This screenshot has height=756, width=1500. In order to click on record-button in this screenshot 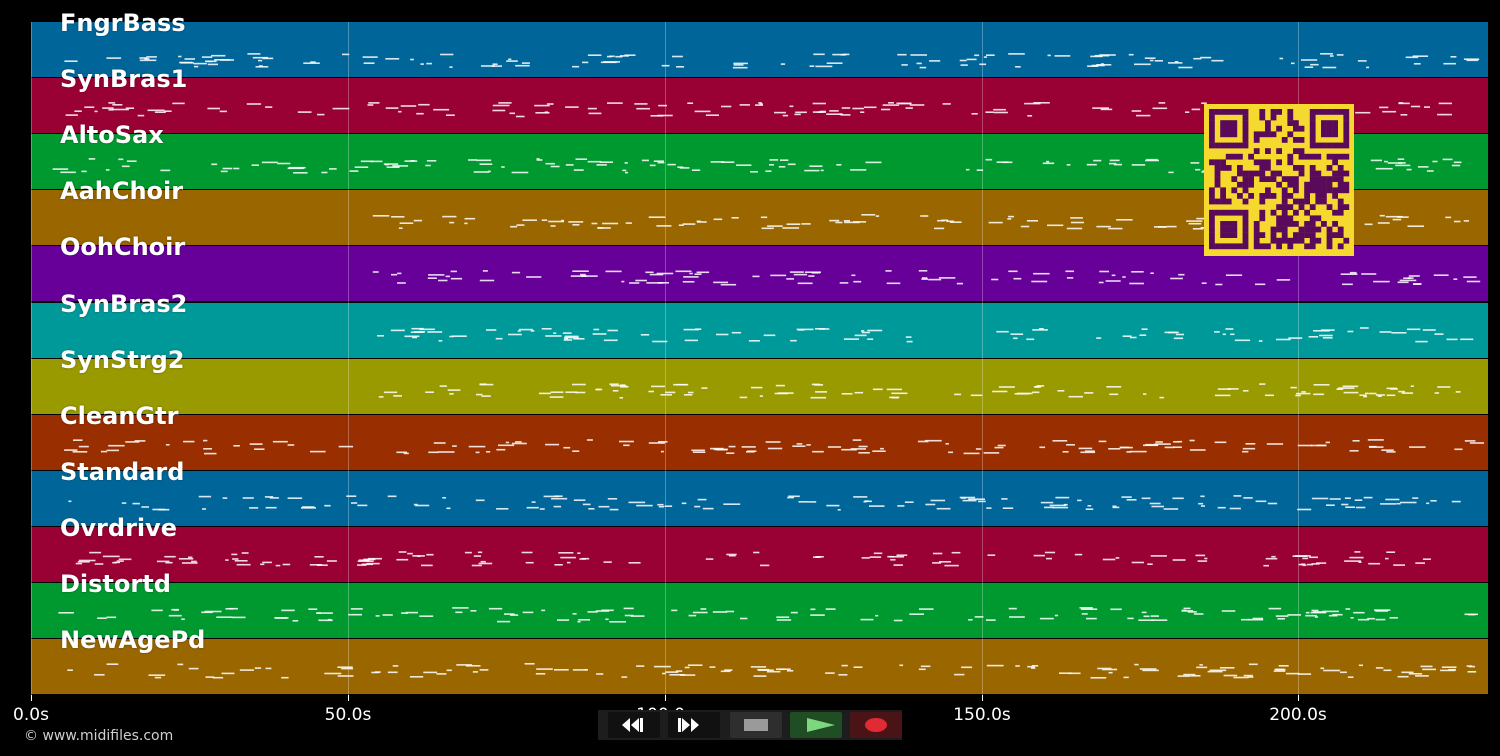, I will do `click(876, 725)`.